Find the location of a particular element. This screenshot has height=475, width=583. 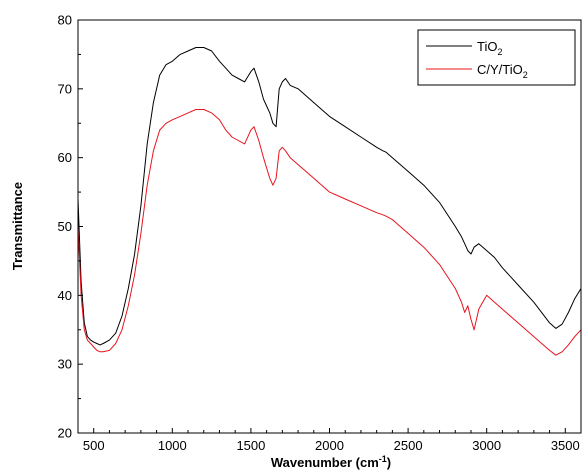

x-tick-label: 3000 is located at coordinates (486, 445).